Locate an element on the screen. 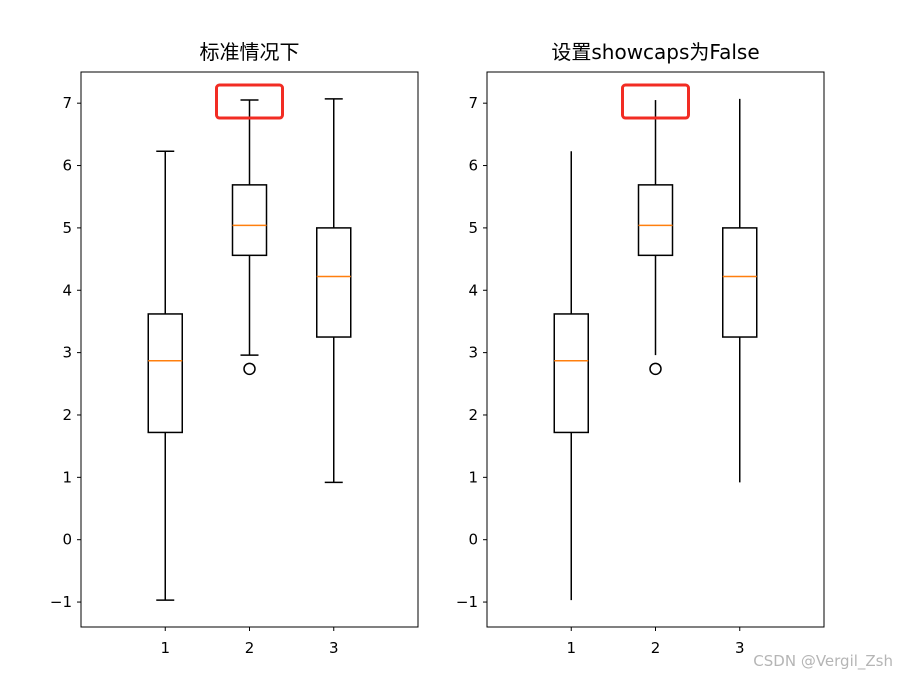 Image resolution: width=907 pixels, height=680 pixels. watermark: CSDN @Vergil_Zsh is located at coordinates (823, 661).